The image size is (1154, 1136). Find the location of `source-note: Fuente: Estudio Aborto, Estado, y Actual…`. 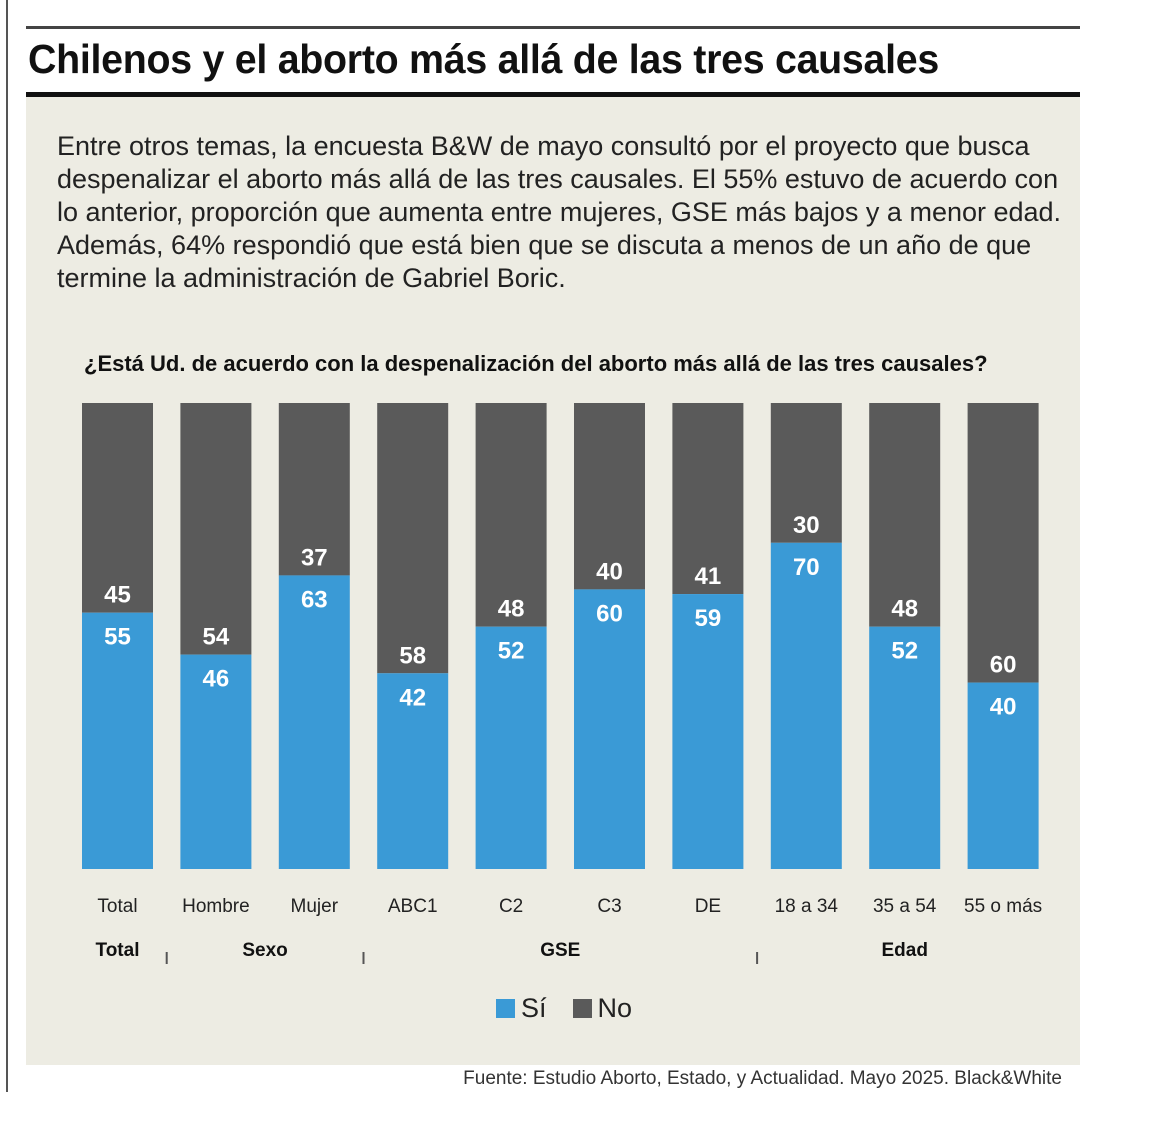

source-note: Fuente: Estudio Aborto, Estado, y Actual… is located at coordinates (762, 1078).